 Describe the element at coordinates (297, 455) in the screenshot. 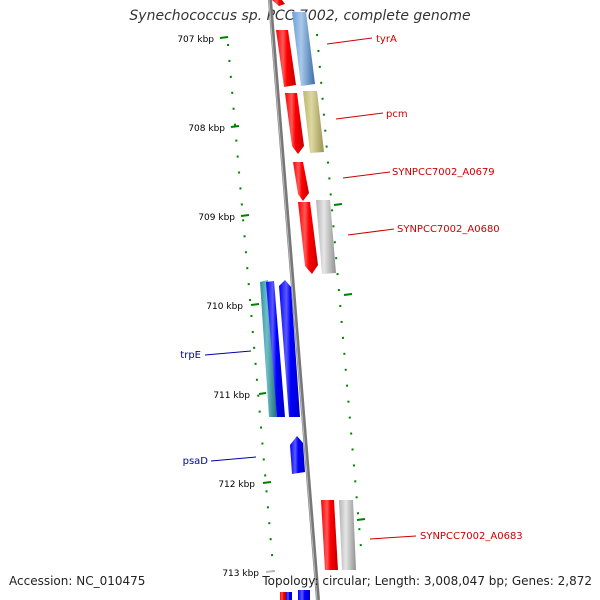

I see `gene-psaD` at that location.